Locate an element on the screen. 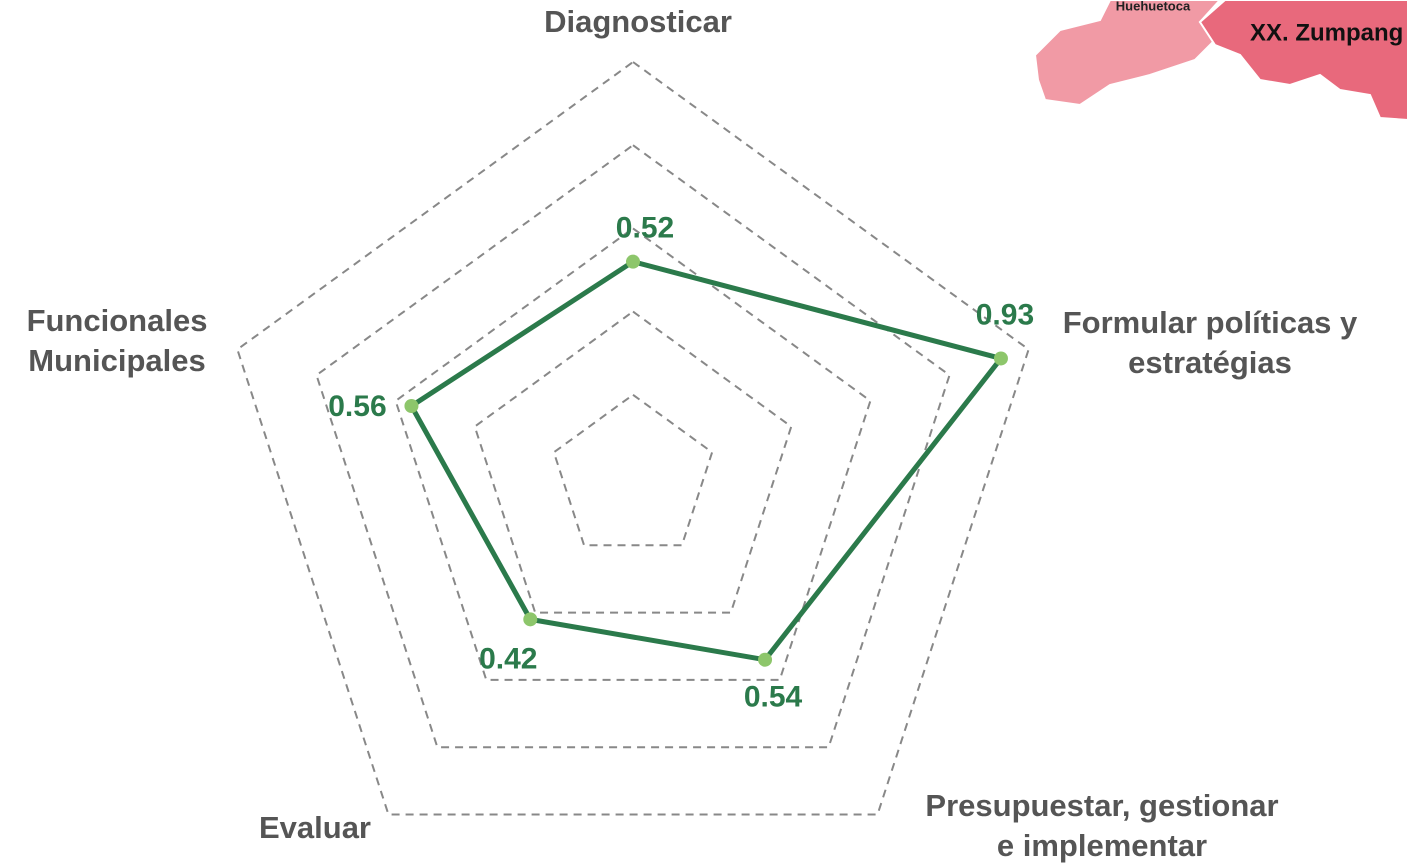 The image size is (1408, 868). map-label: Huehuetoca is located at coordinates (1153, 6).